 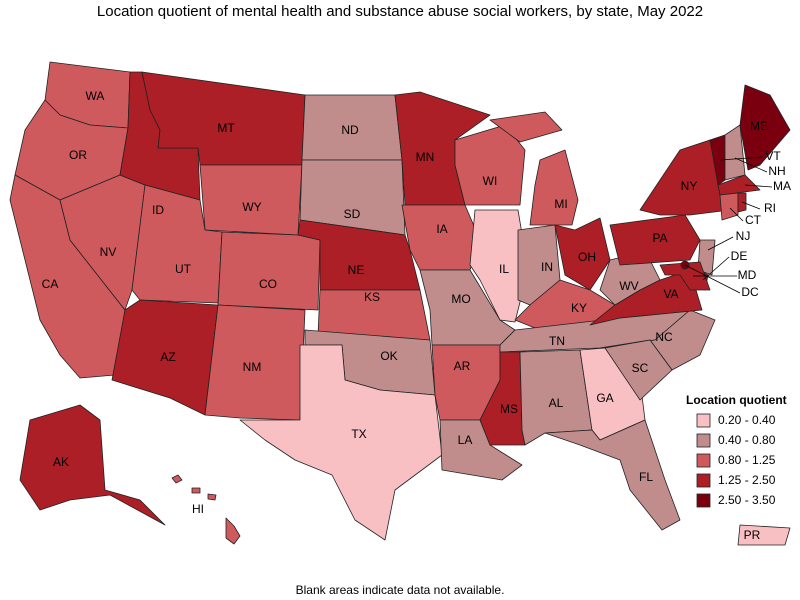 What do you see at coordinates (352, 214) in the screenshot?
I see `state-label: SD` at bounding box center [352, 214].